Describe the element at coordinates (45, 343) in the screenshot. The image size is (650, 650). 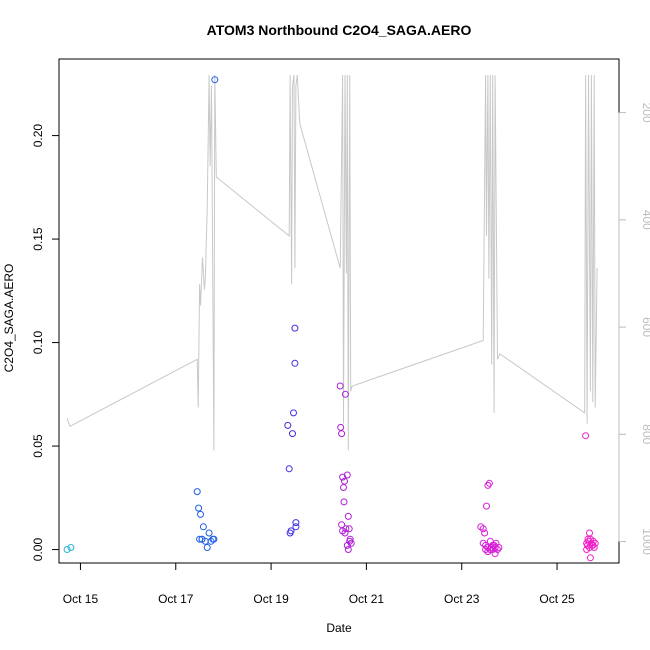
I see `y-axis: 0.00 0.05 0.10 0.15 0.20` at that location.